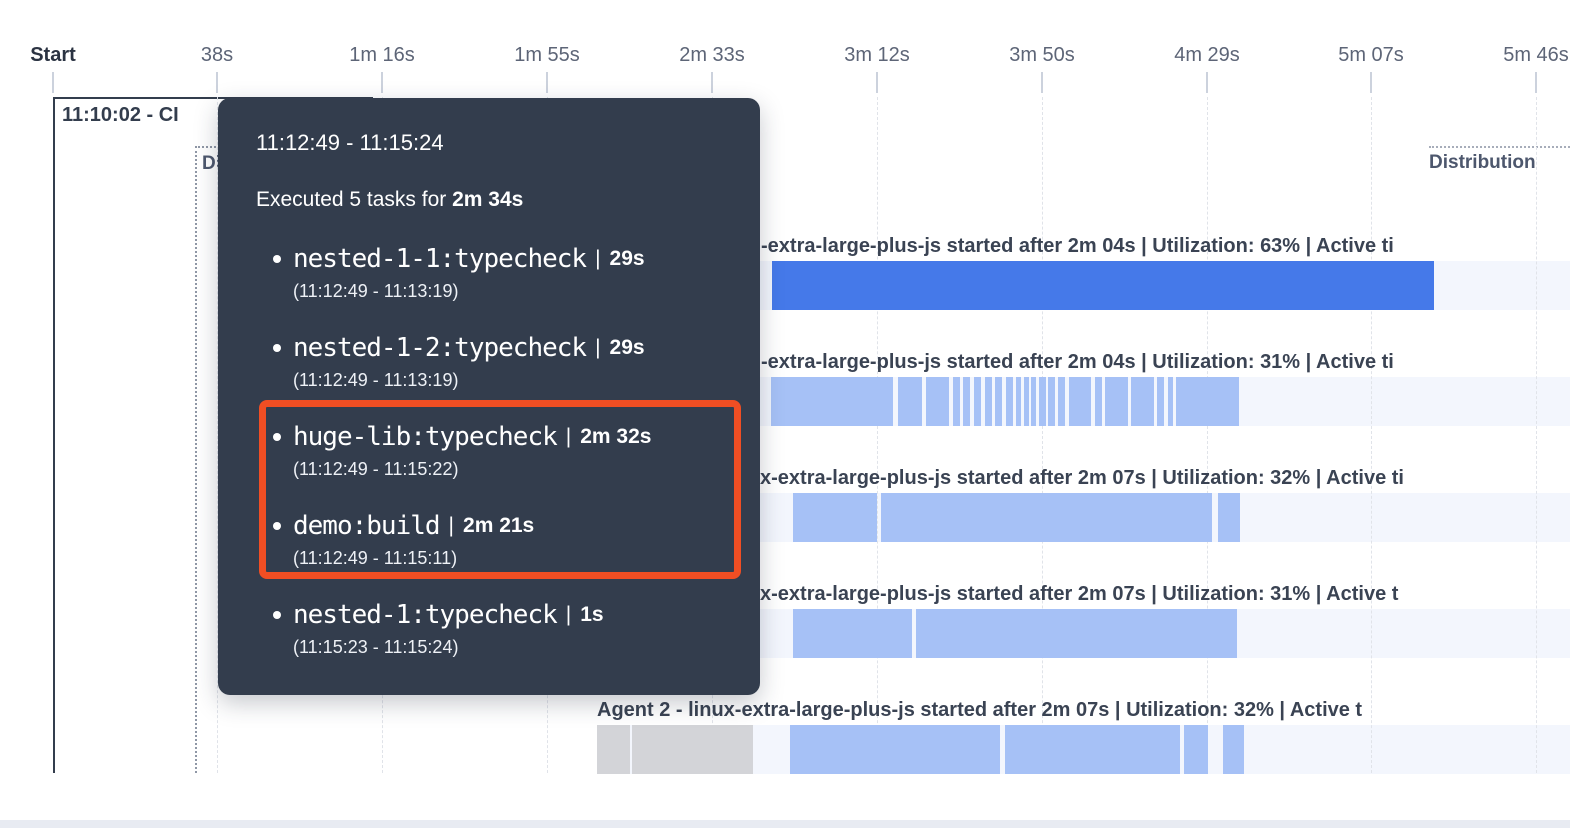 This screenshot has width=1570, height=828. What do you see at coordinates (877, 55) in the screenshot?
I see `axis-tick-label: 3m 12s` at bounding box center [877, 55].